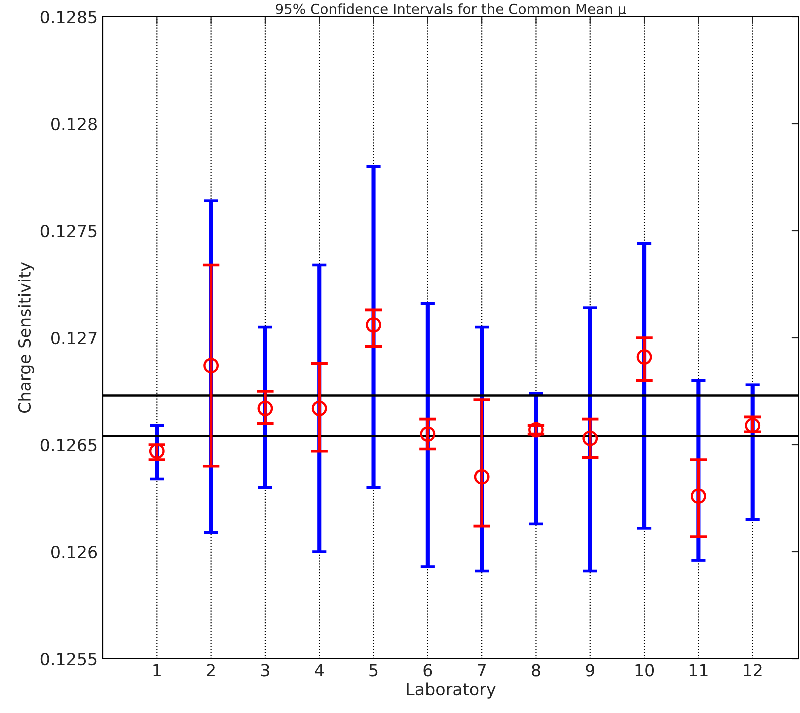 The width and height of the screenshot is (800, 713). Describe the element at coordinates (699, 670) in the screenshot. I see `x-tick-label: 11` at that location.